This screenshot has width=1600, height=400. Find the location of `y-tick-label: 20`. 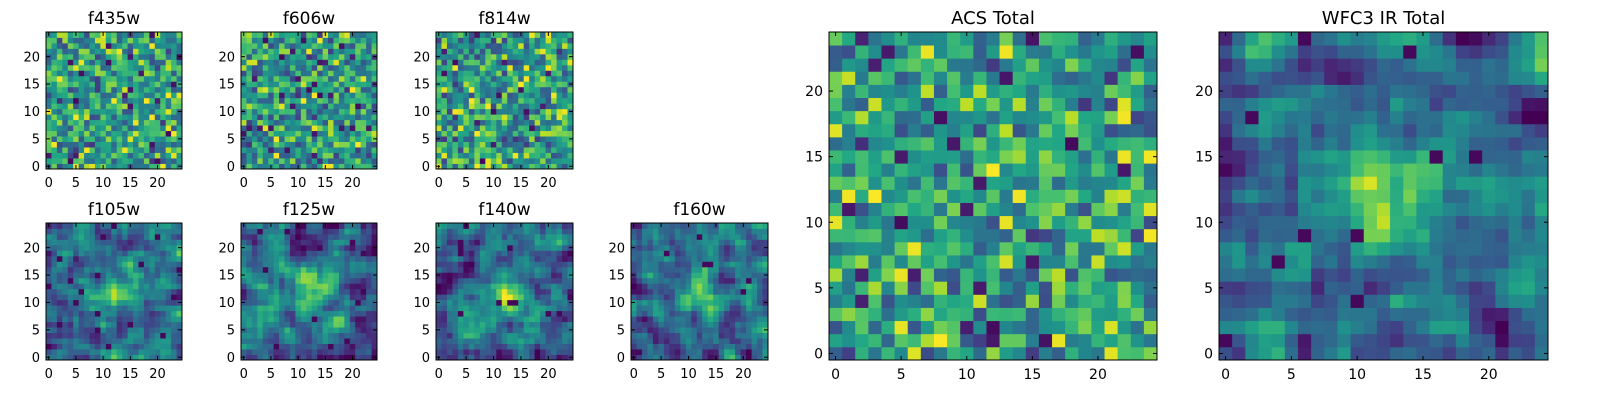

y-tick-label: 20 is located at coordinates (31, 57).